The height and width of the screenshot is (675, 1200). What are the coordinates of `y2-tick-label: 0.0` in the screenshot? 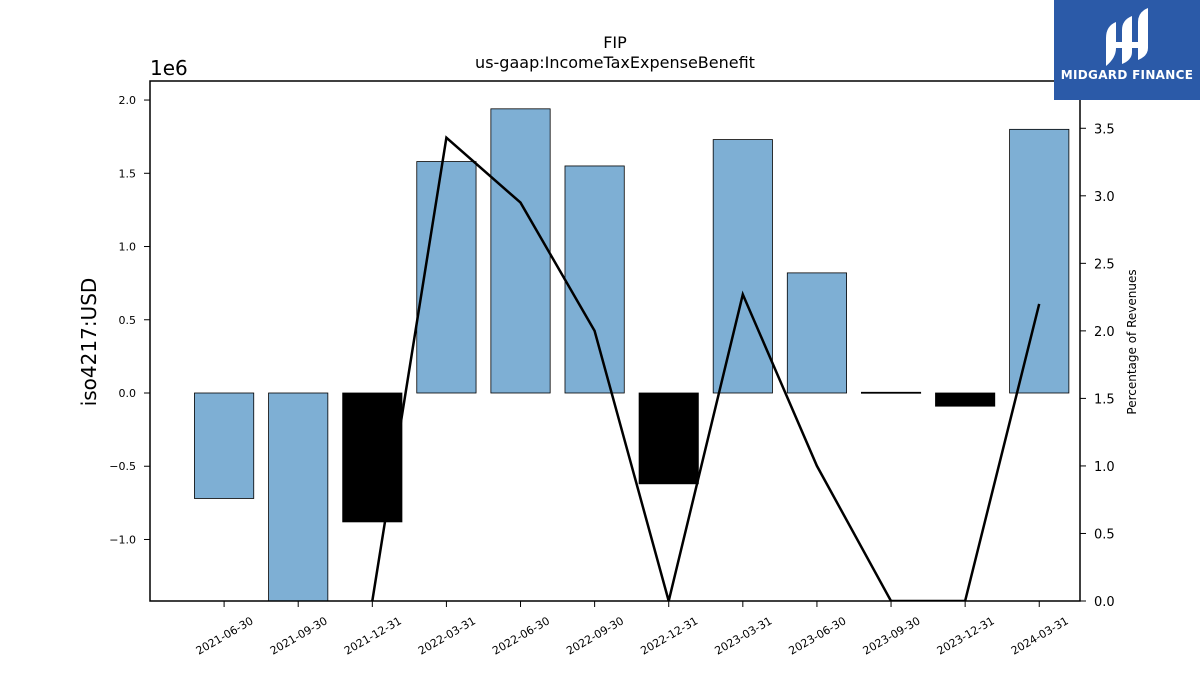 It's located at (1104, 602).